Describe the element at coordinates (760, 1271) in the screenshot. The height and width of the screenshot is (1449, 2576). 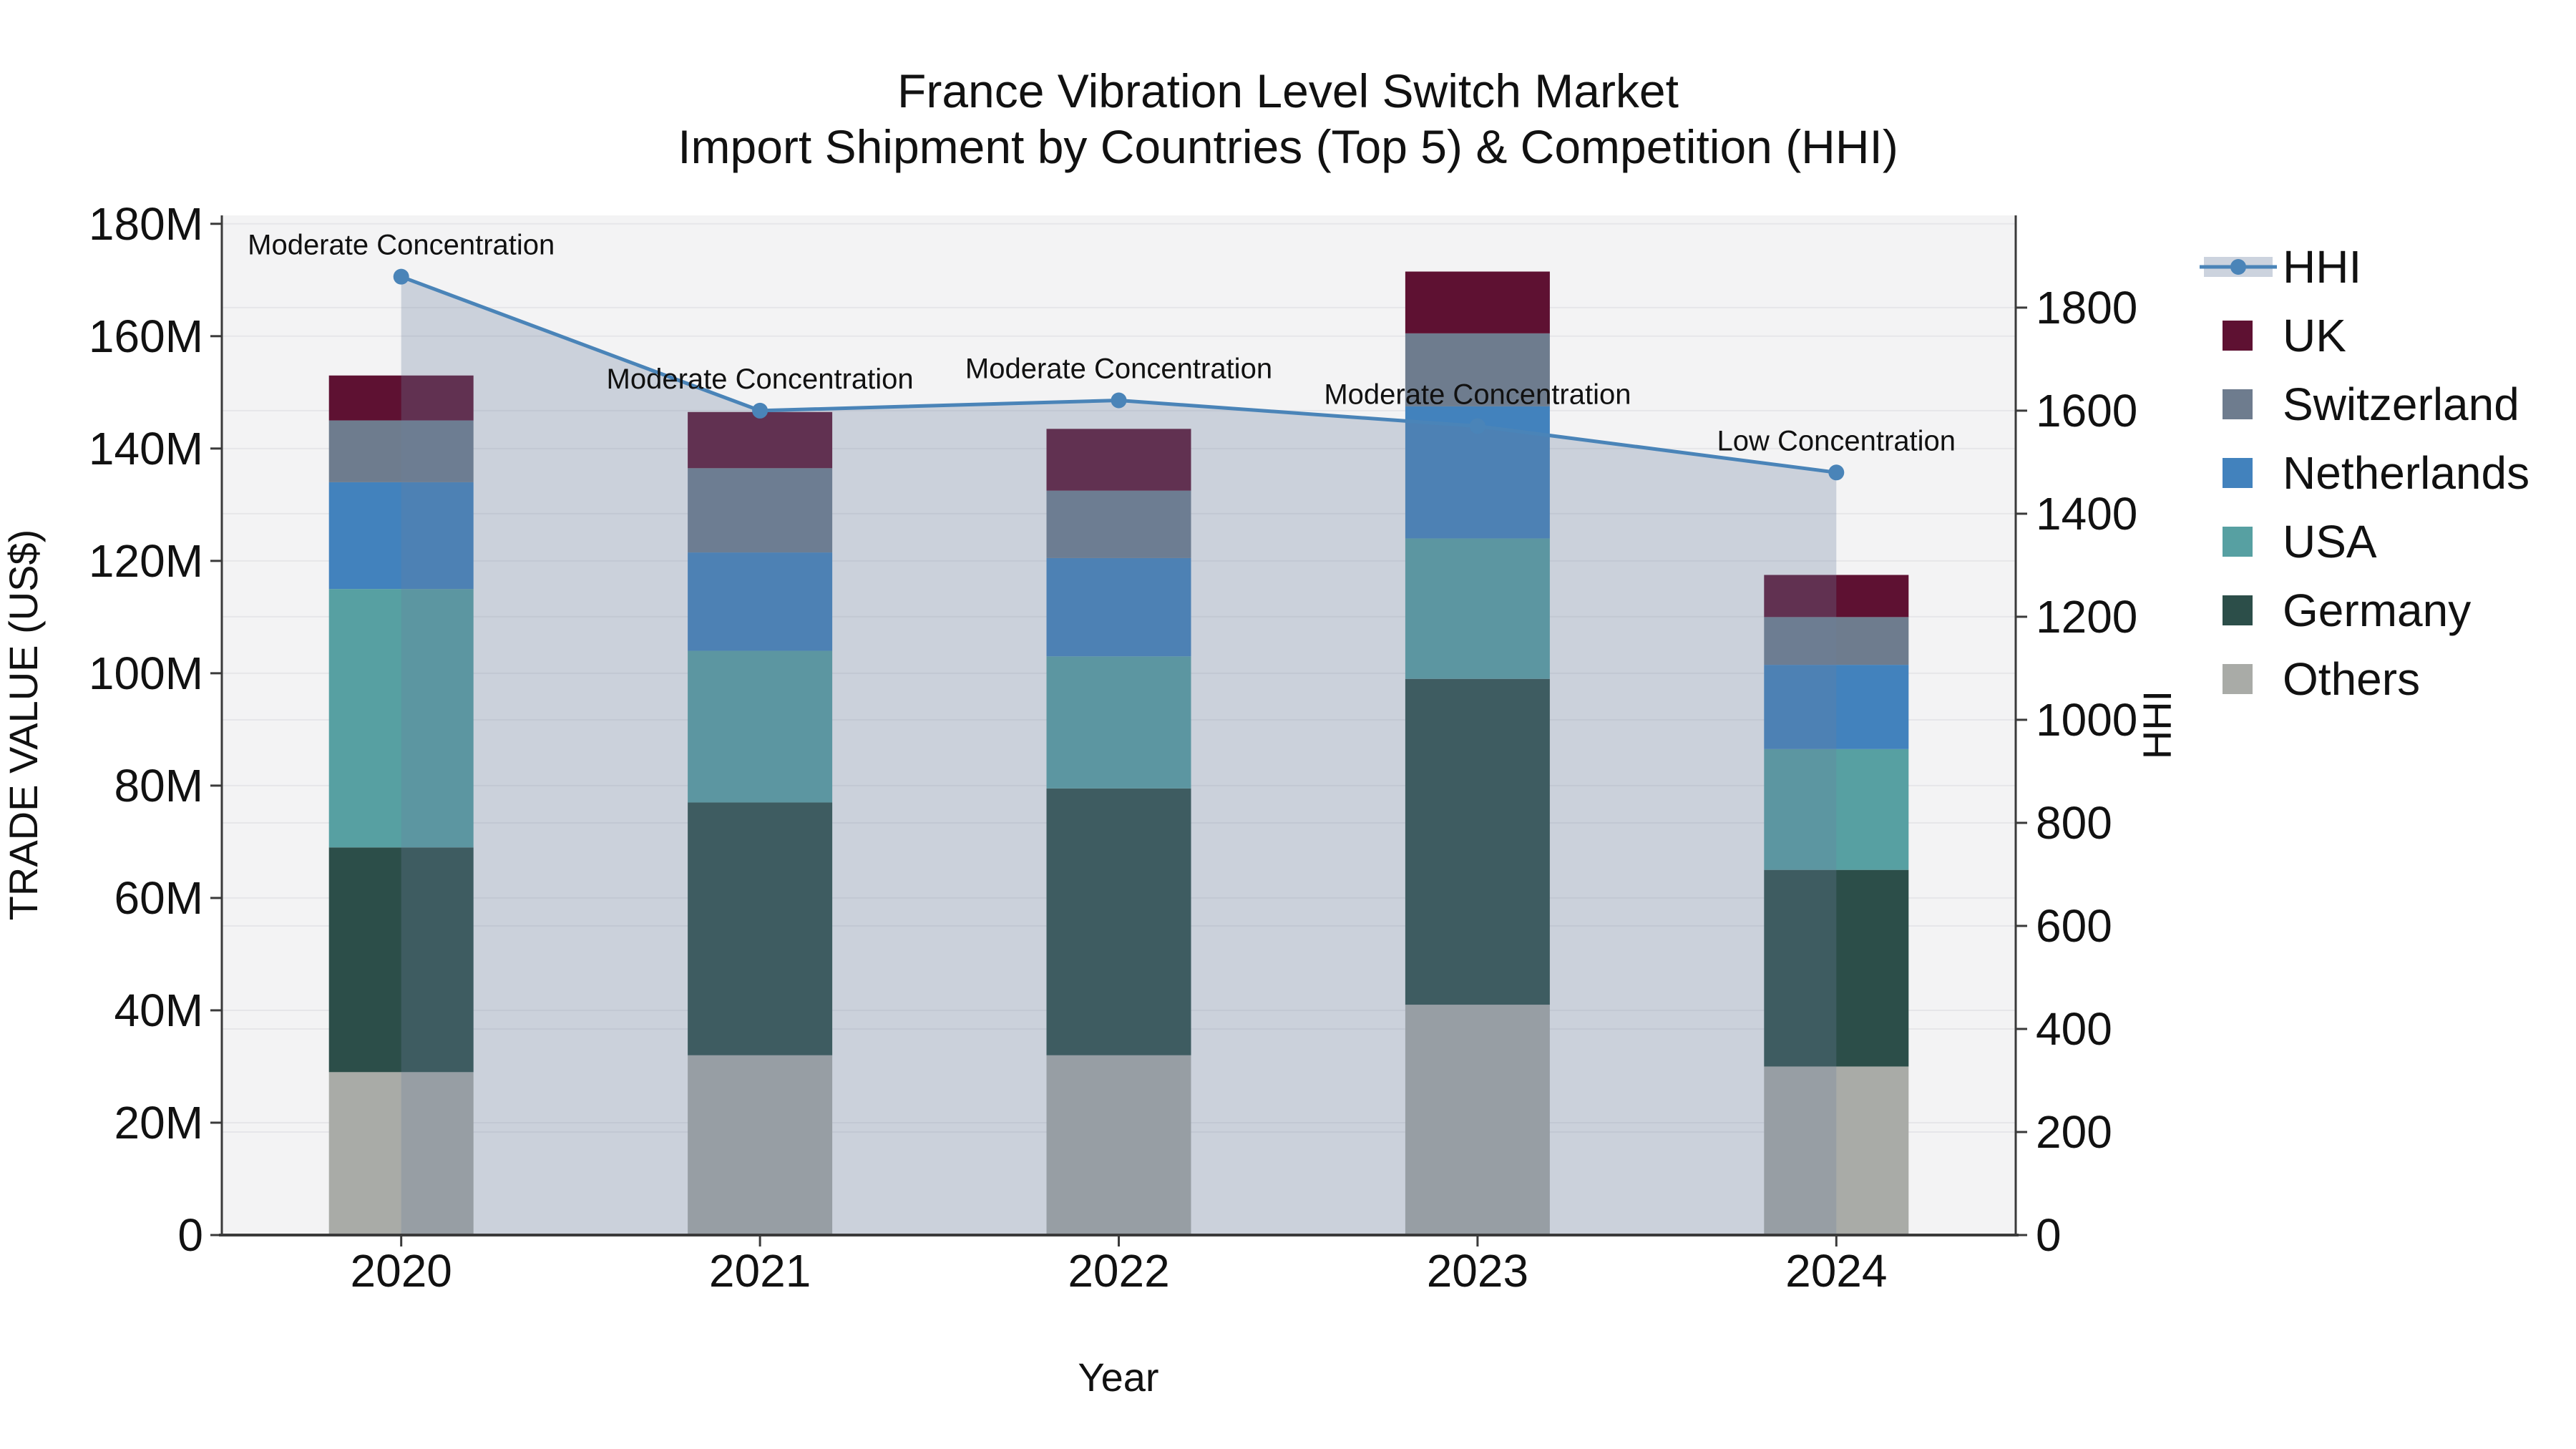
I see `x-tick-label-2021: 2021` at that location.